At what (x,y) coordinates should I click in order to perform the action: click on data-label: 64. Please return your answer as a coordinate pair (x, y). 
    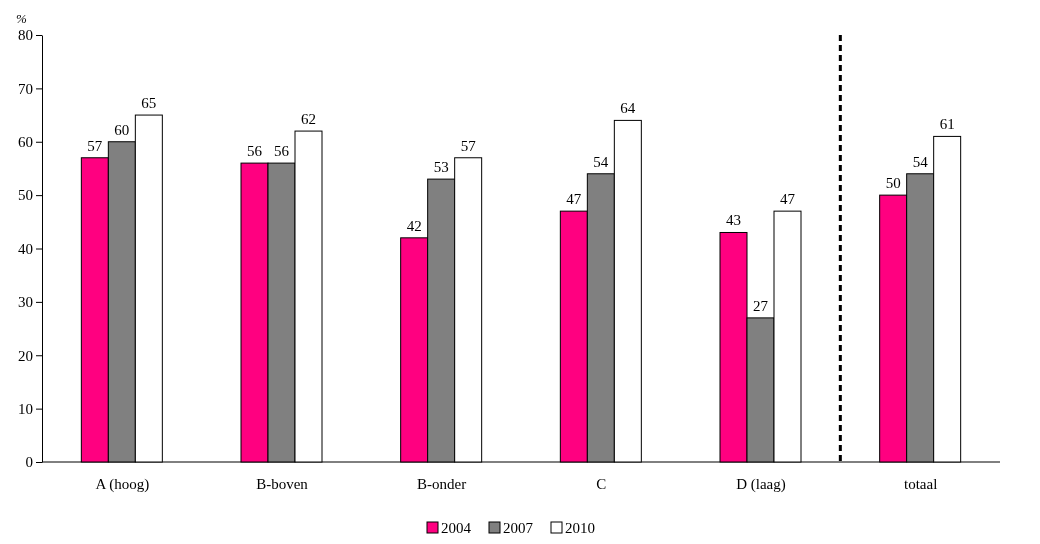
    Looking at the image, I should click on (628, 108).